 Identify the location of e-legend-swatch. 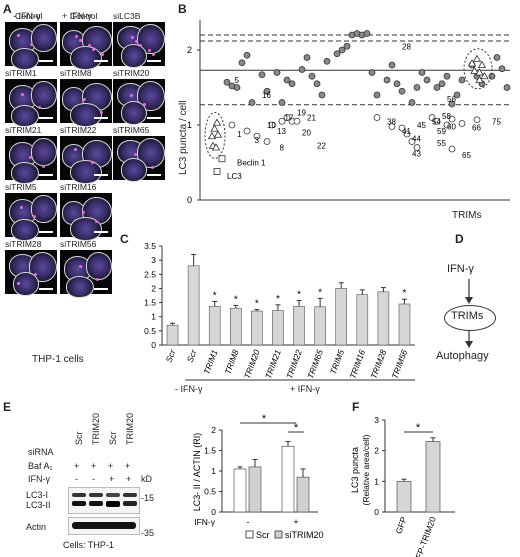
(249, 534).